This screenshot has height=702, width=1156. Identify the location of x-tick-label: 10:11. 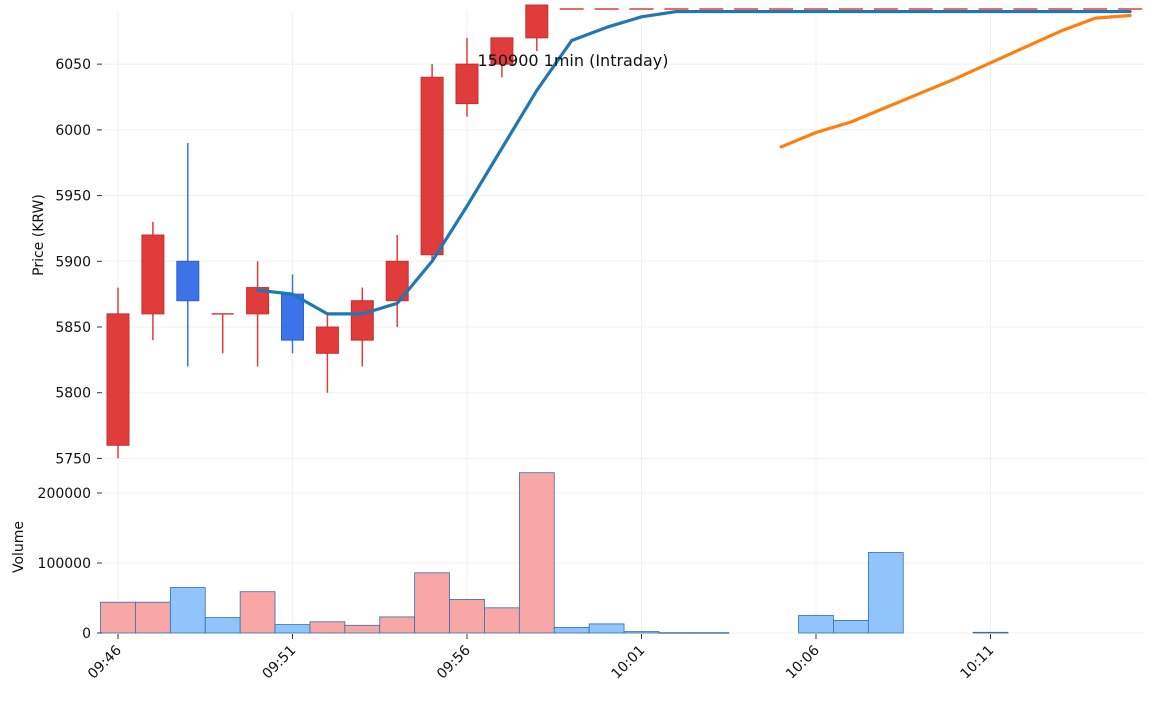
(977, 663).